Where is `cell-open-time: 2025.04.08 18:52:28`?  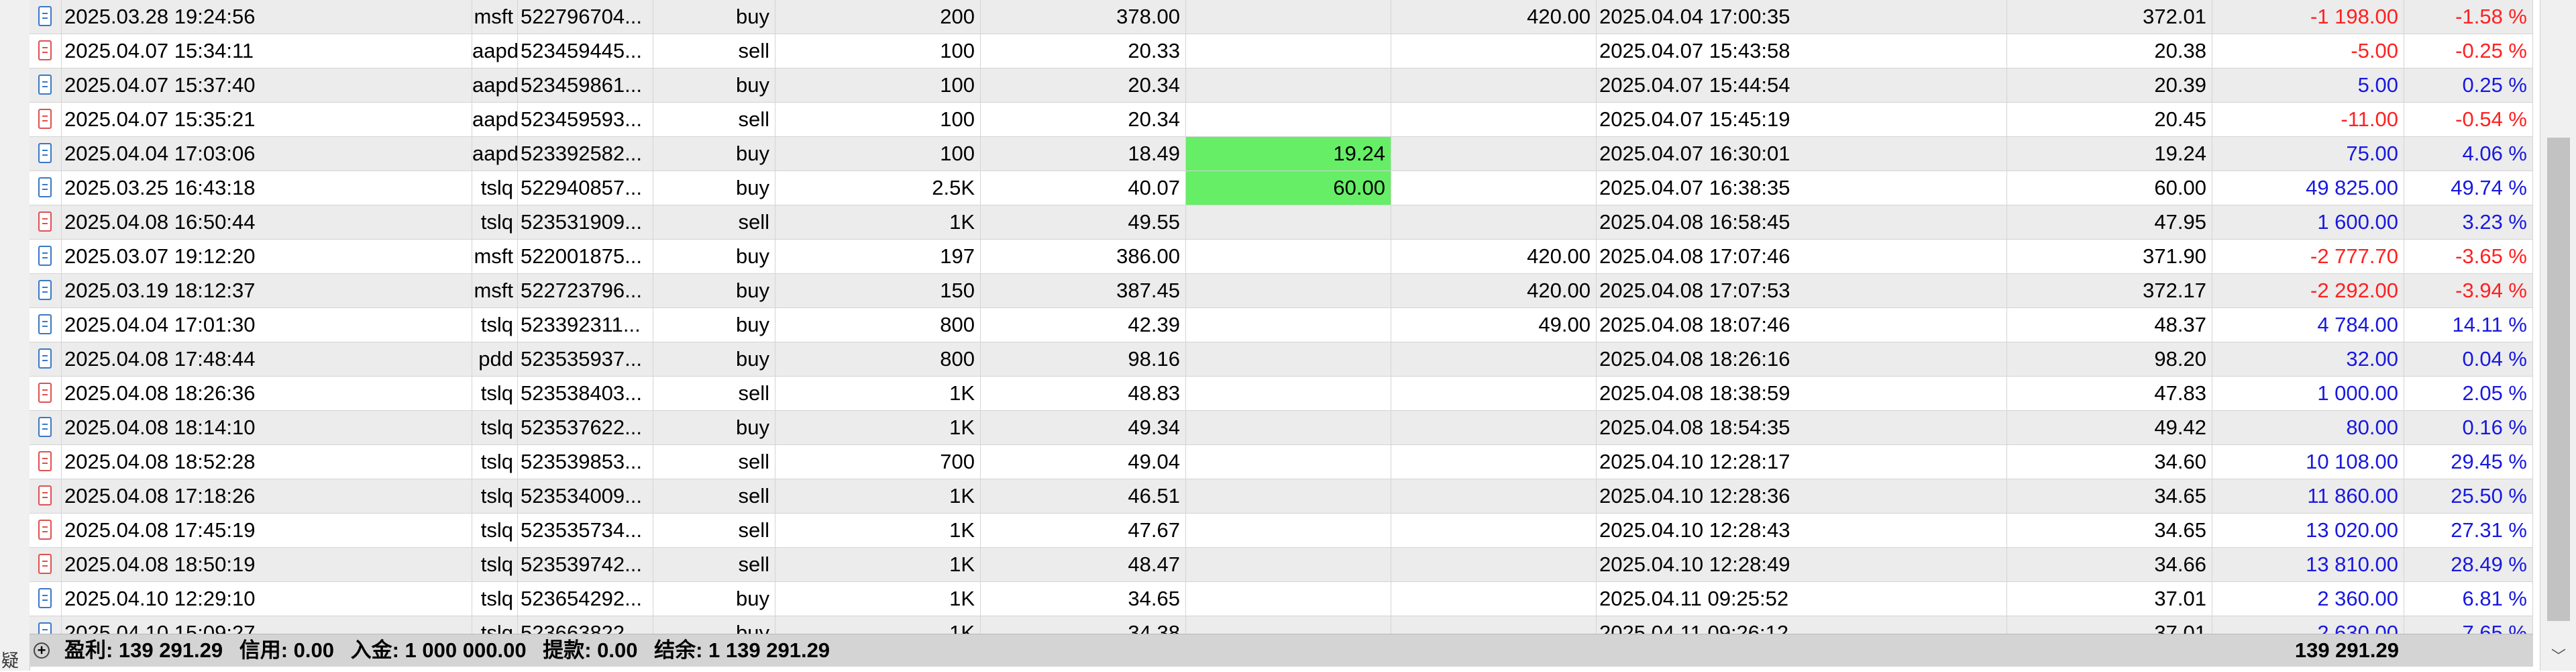 cell-open-time: 2025.04.08 18:52:28 is located at coordinates (267, 462).